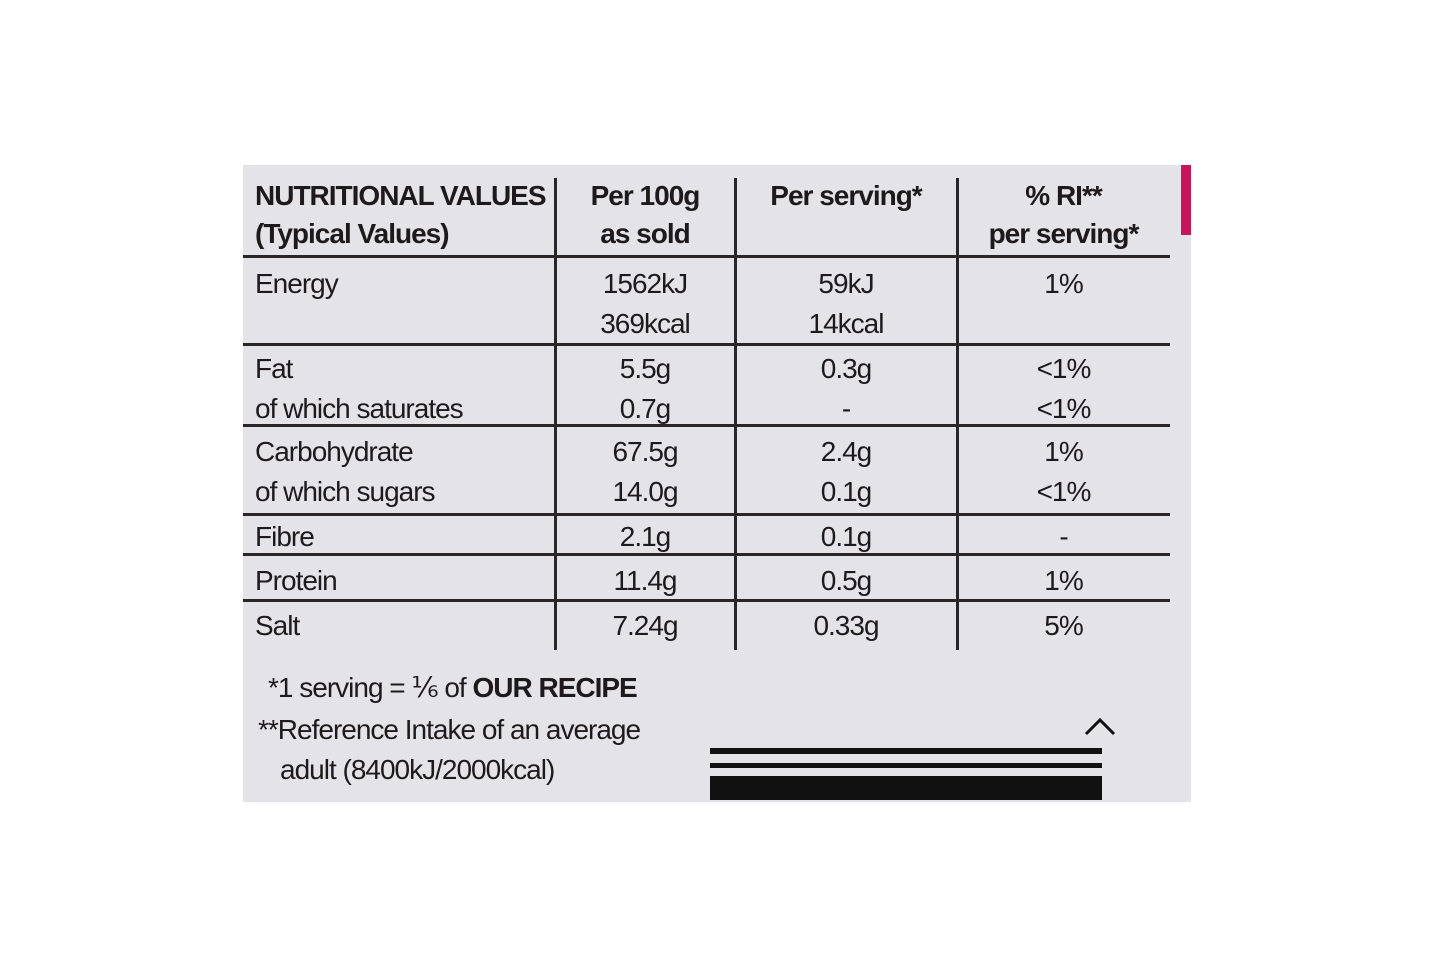  Describe the element at coordinates (359, 408) in the screenshot. I see `nutrient-name: of which saturates` at that location.